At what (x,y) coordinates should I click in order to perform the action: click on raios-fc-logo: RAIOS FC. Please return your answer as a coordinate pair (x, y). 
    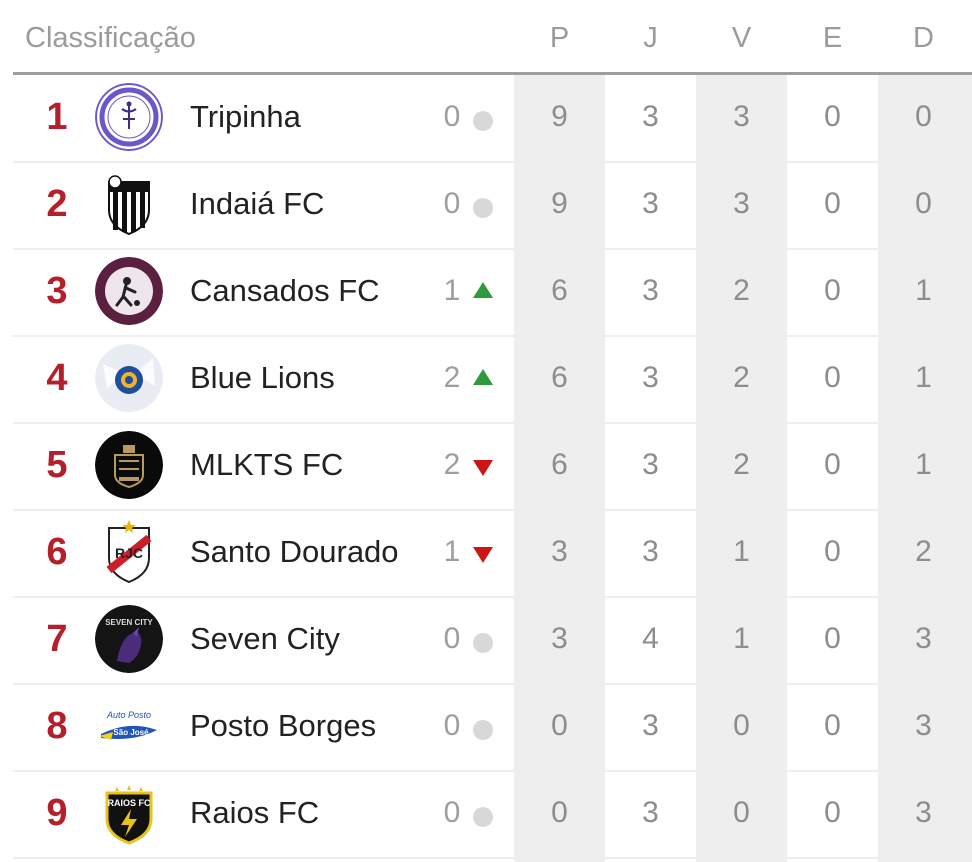
    Looking at the image, I should click on (129, 813).